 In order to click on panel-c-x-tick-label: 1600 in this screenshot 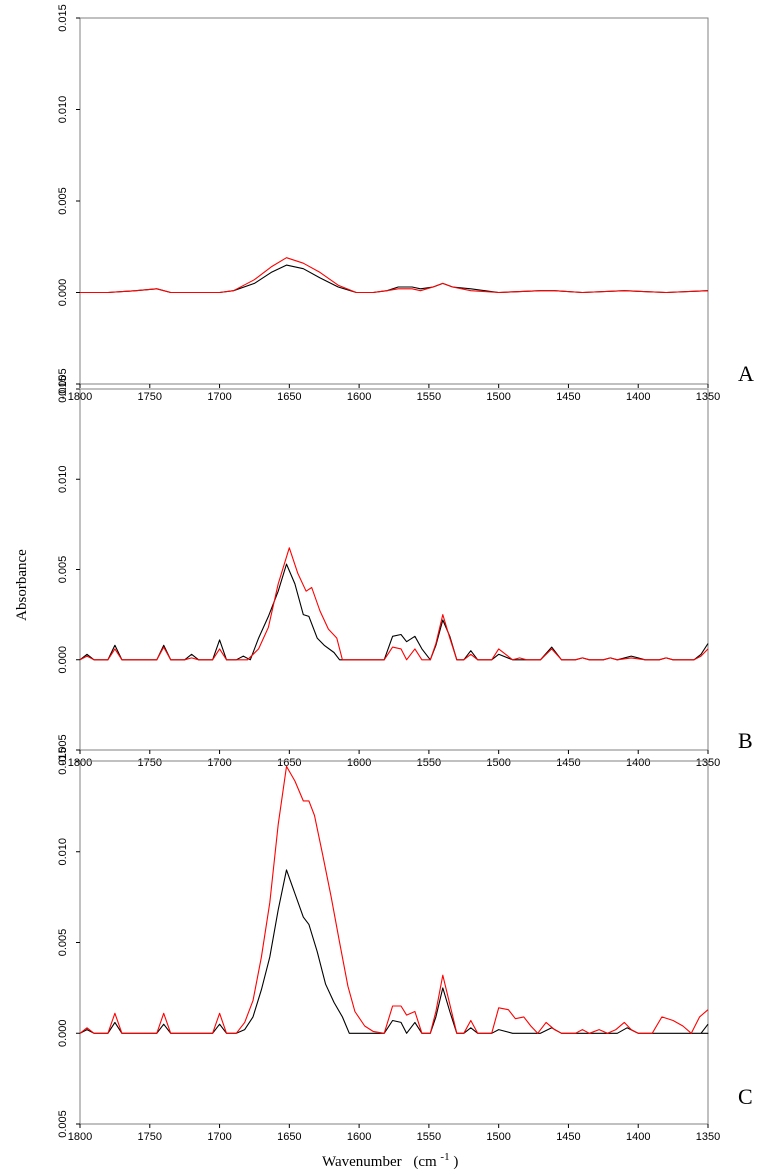, I will do `click(359, 1137)`.